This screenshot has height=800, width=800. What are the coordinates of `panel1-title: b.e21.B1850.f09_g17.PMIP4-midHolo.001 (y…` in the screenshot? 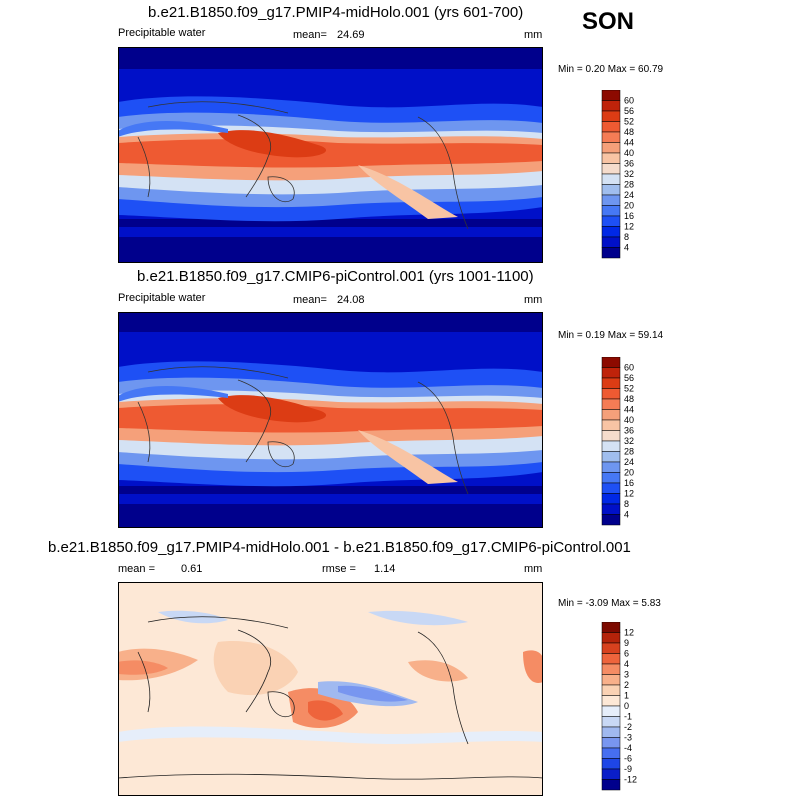 It's located at (336, 12).